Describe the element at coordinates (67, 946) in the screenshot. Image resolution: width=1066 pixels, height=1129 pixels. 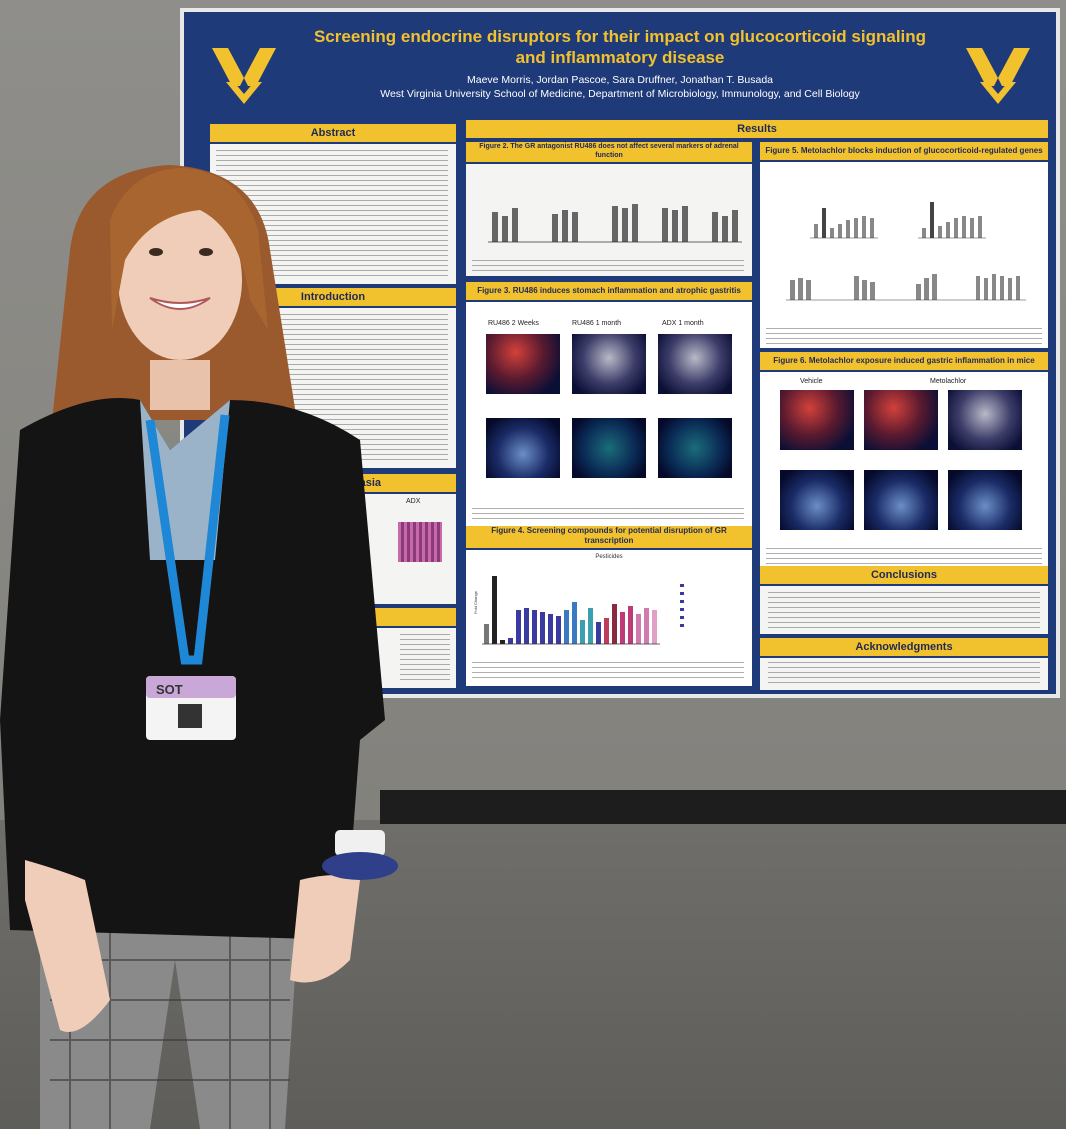
I see `left-hand` at that location.